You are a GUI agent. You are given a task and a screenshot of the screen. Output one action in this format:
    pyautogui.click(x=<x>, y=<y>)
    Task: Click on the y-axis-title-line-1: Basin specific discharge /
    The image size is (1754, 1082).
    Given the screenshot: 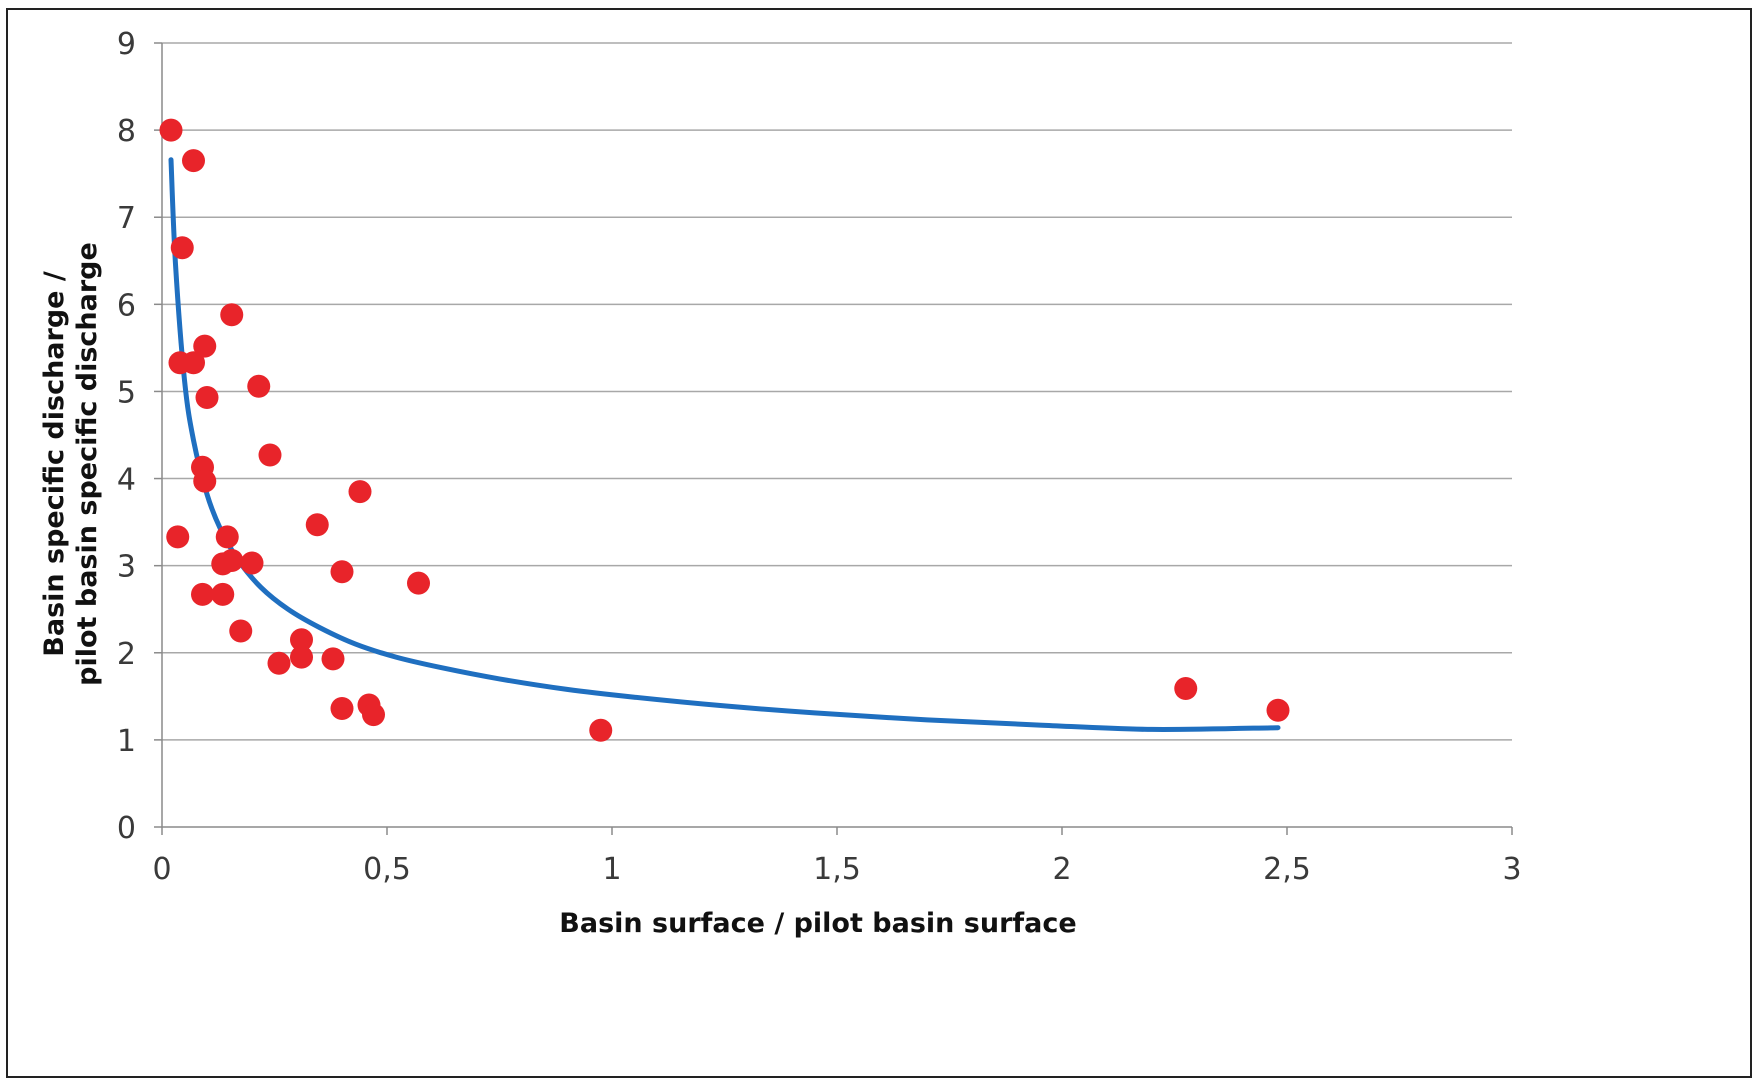 What is the action you would take?
    pyautogui.click(x=54, y=464)
    